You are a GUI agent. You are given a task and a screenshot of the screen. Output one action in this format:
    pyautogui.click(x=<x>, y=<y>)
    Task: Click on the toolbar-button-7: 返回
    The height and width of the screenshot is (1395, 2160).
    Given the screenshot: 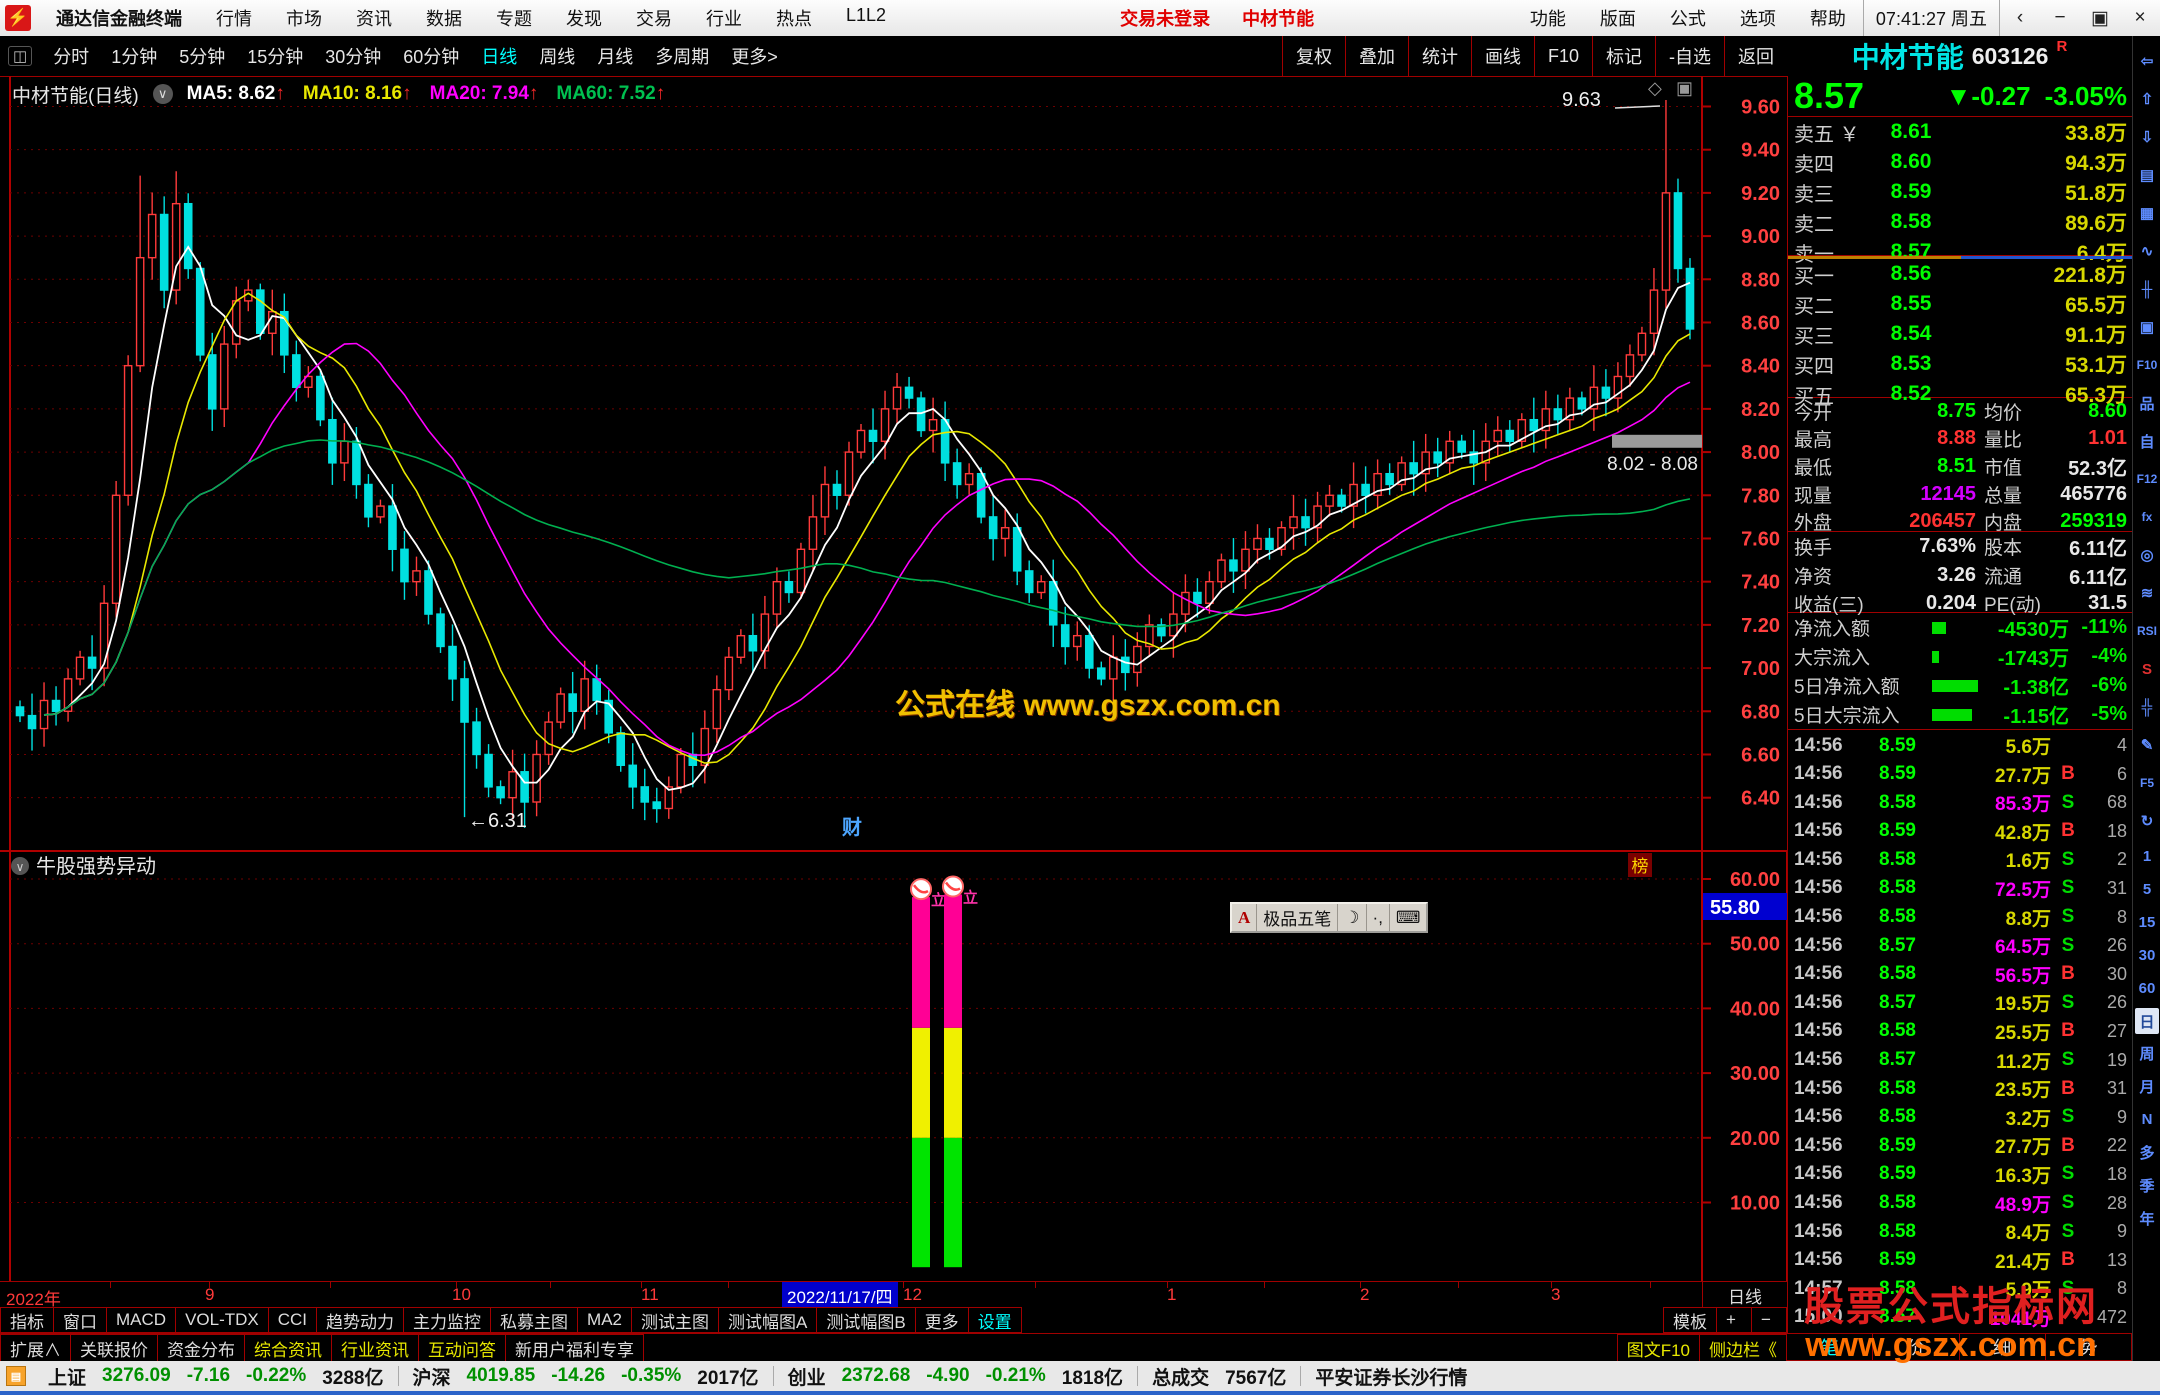 What is the action you would take?
    pyautogui.click(x=1755, y=56)
    